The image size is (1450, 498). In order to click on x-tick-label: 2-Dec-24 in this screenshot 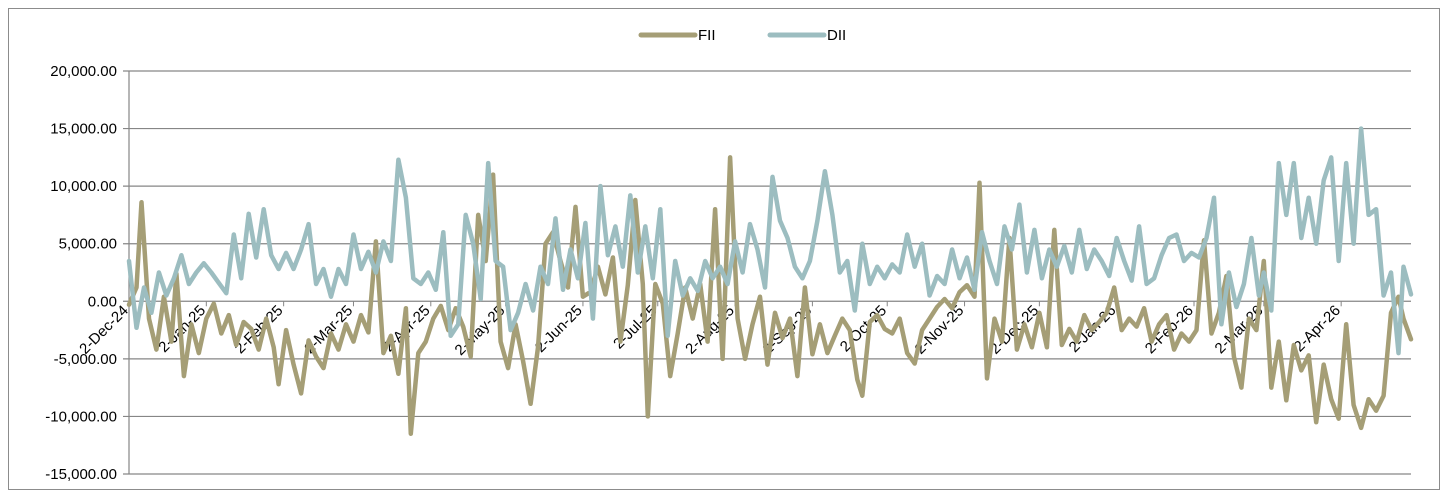, I will do `click(104, 330)`.